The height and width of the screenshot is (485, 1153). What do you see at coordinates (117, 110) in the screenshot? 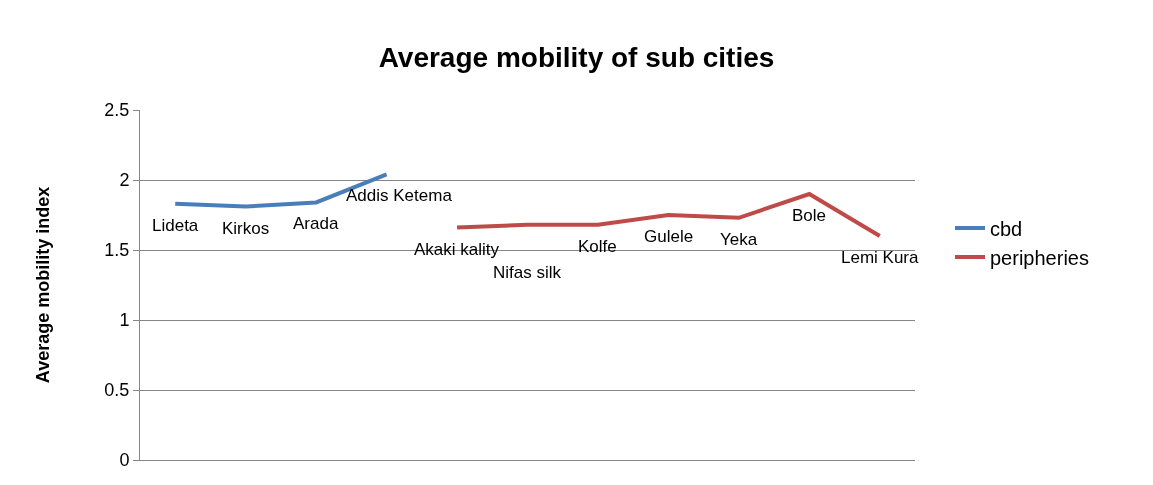
I see `y-tick-label: 2.5` at bounding box center [117, 110].